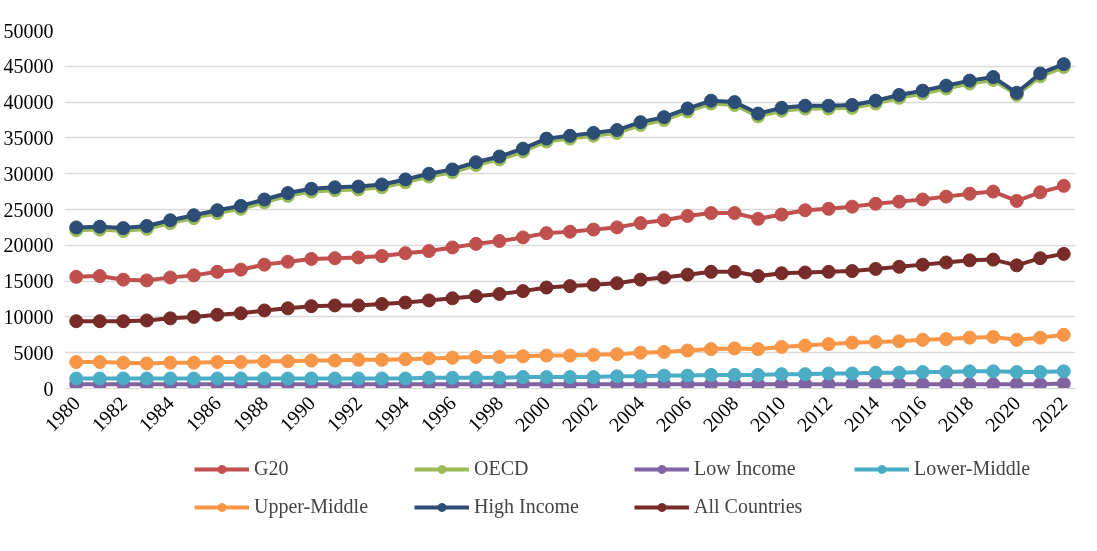 This screenshot has height=551, width=1097. I want to click on y-tick-label: 15000, so click(28, 281).